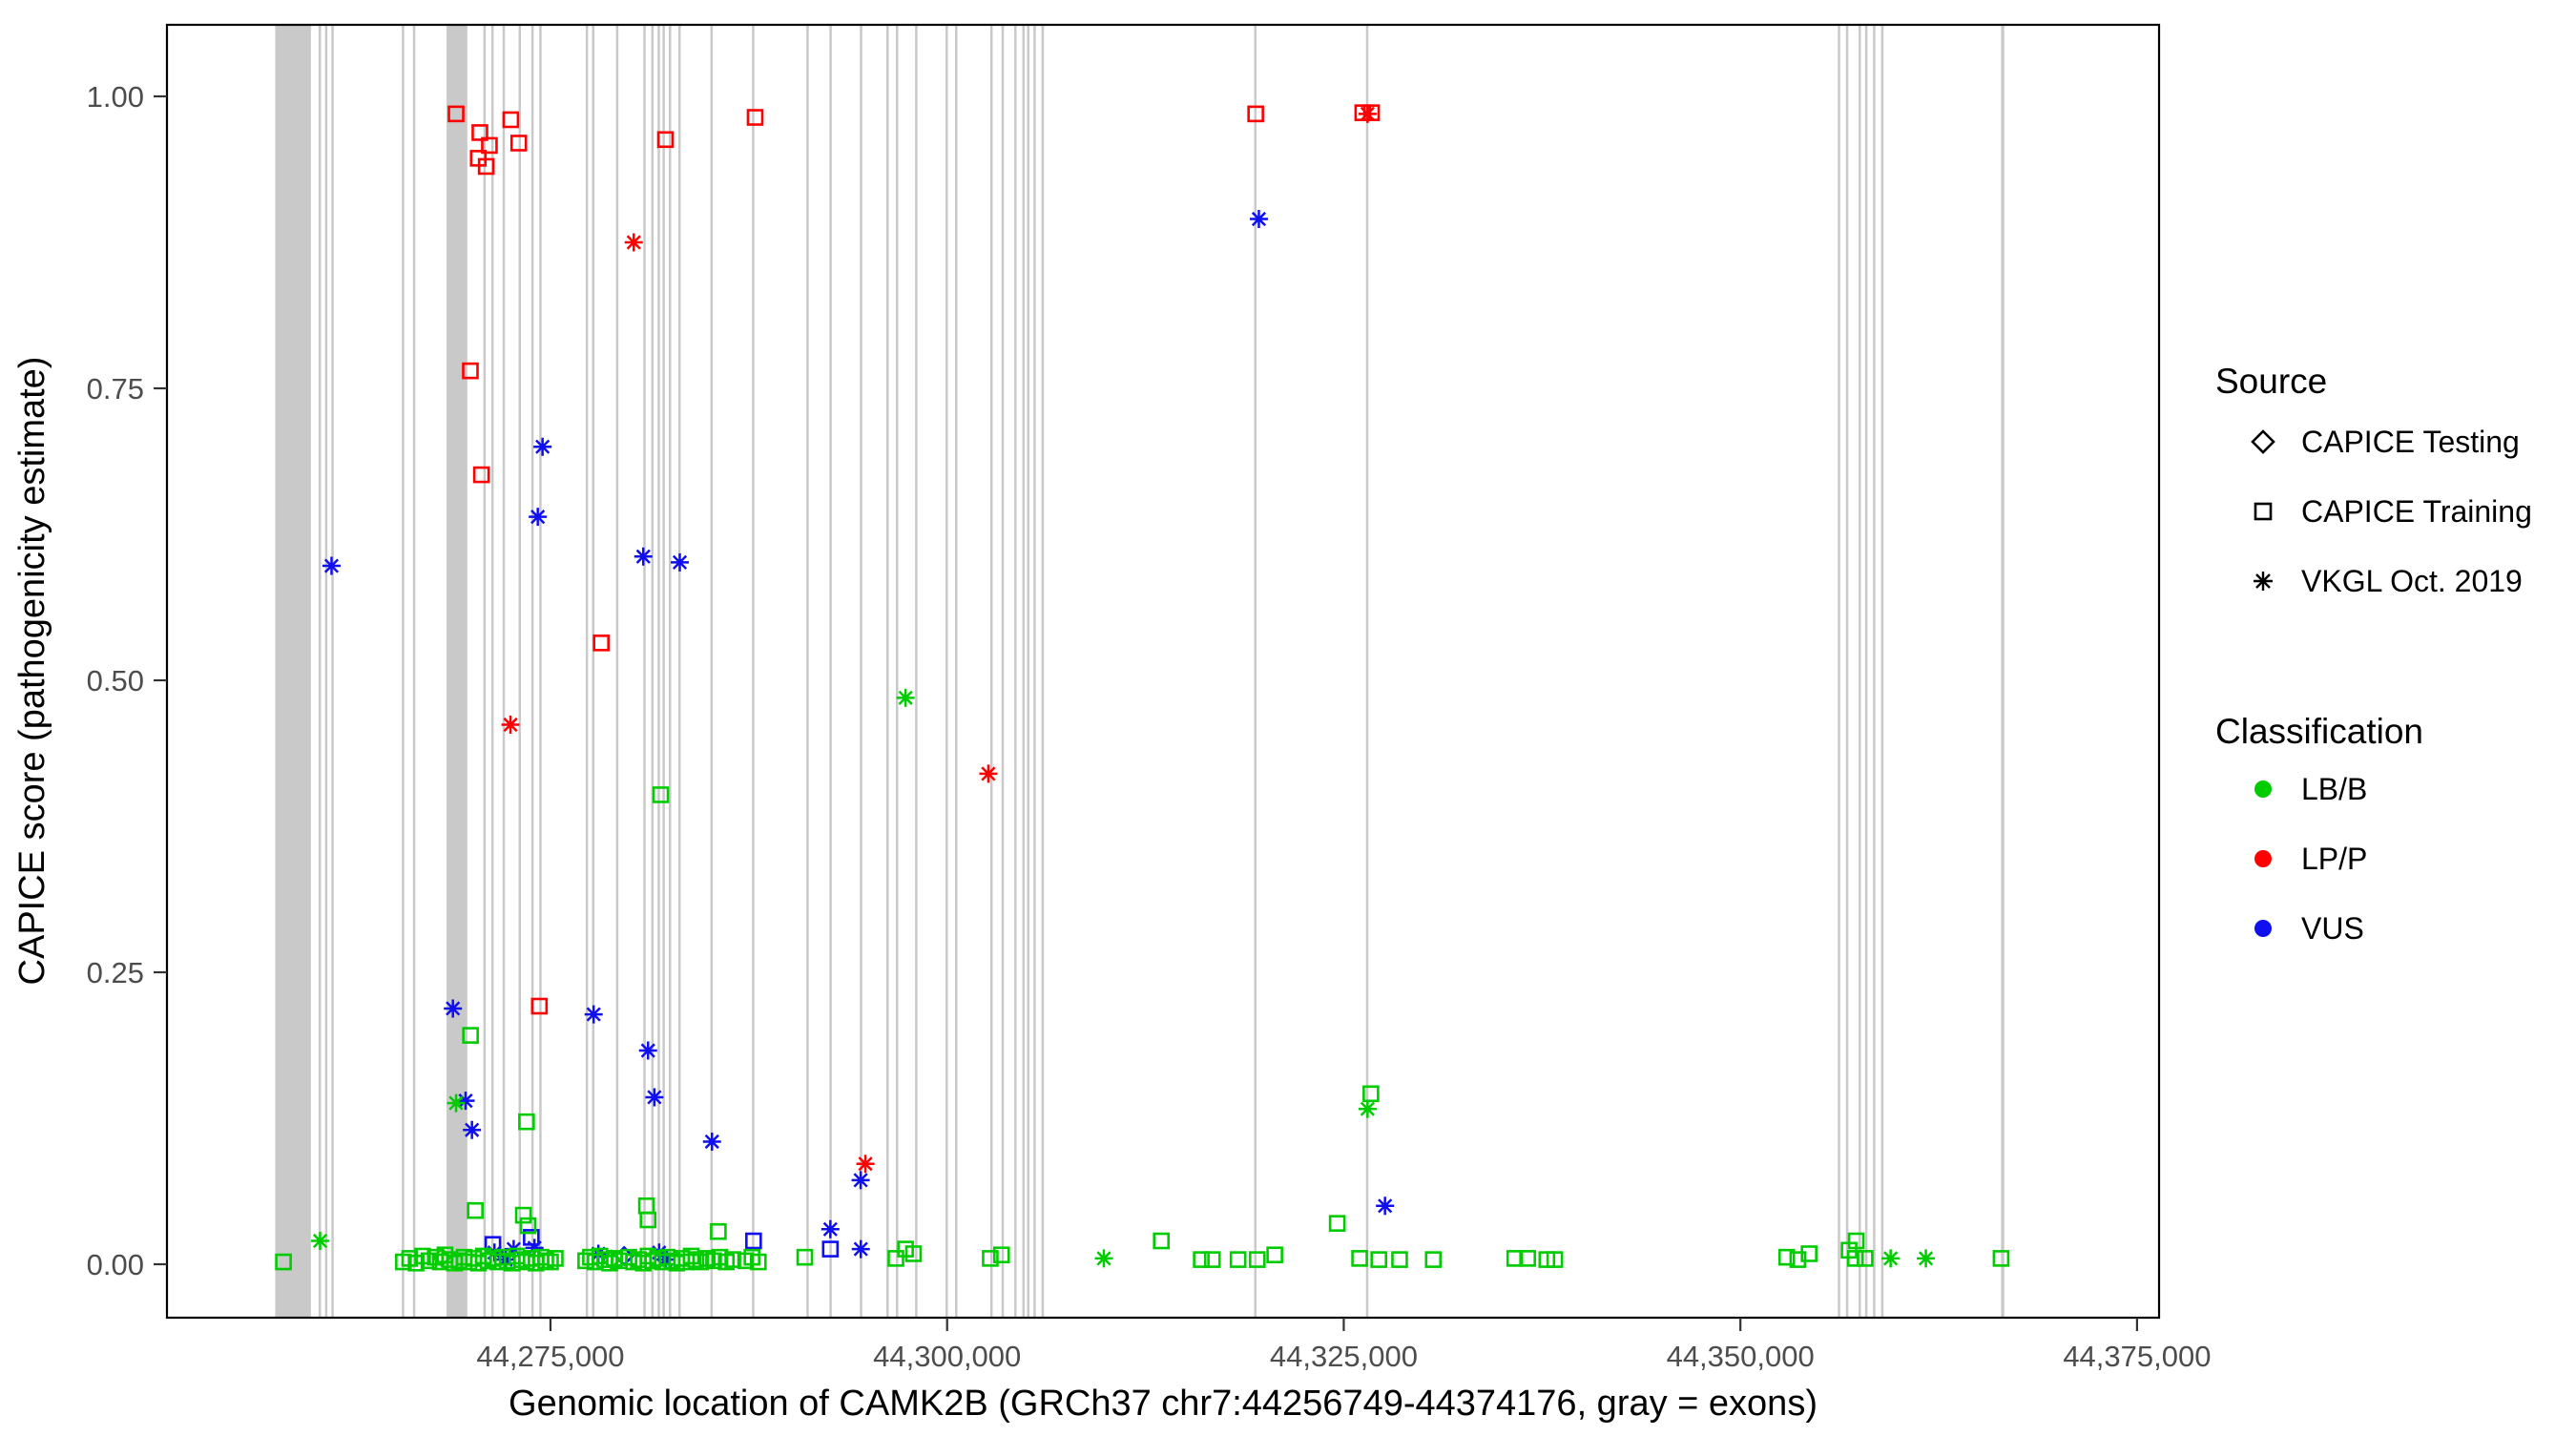 This screenshot has width=2576, height=1436. I want to click on y-axis-title: CAPICE score (pathogenicity estimate), so click(32, 671).